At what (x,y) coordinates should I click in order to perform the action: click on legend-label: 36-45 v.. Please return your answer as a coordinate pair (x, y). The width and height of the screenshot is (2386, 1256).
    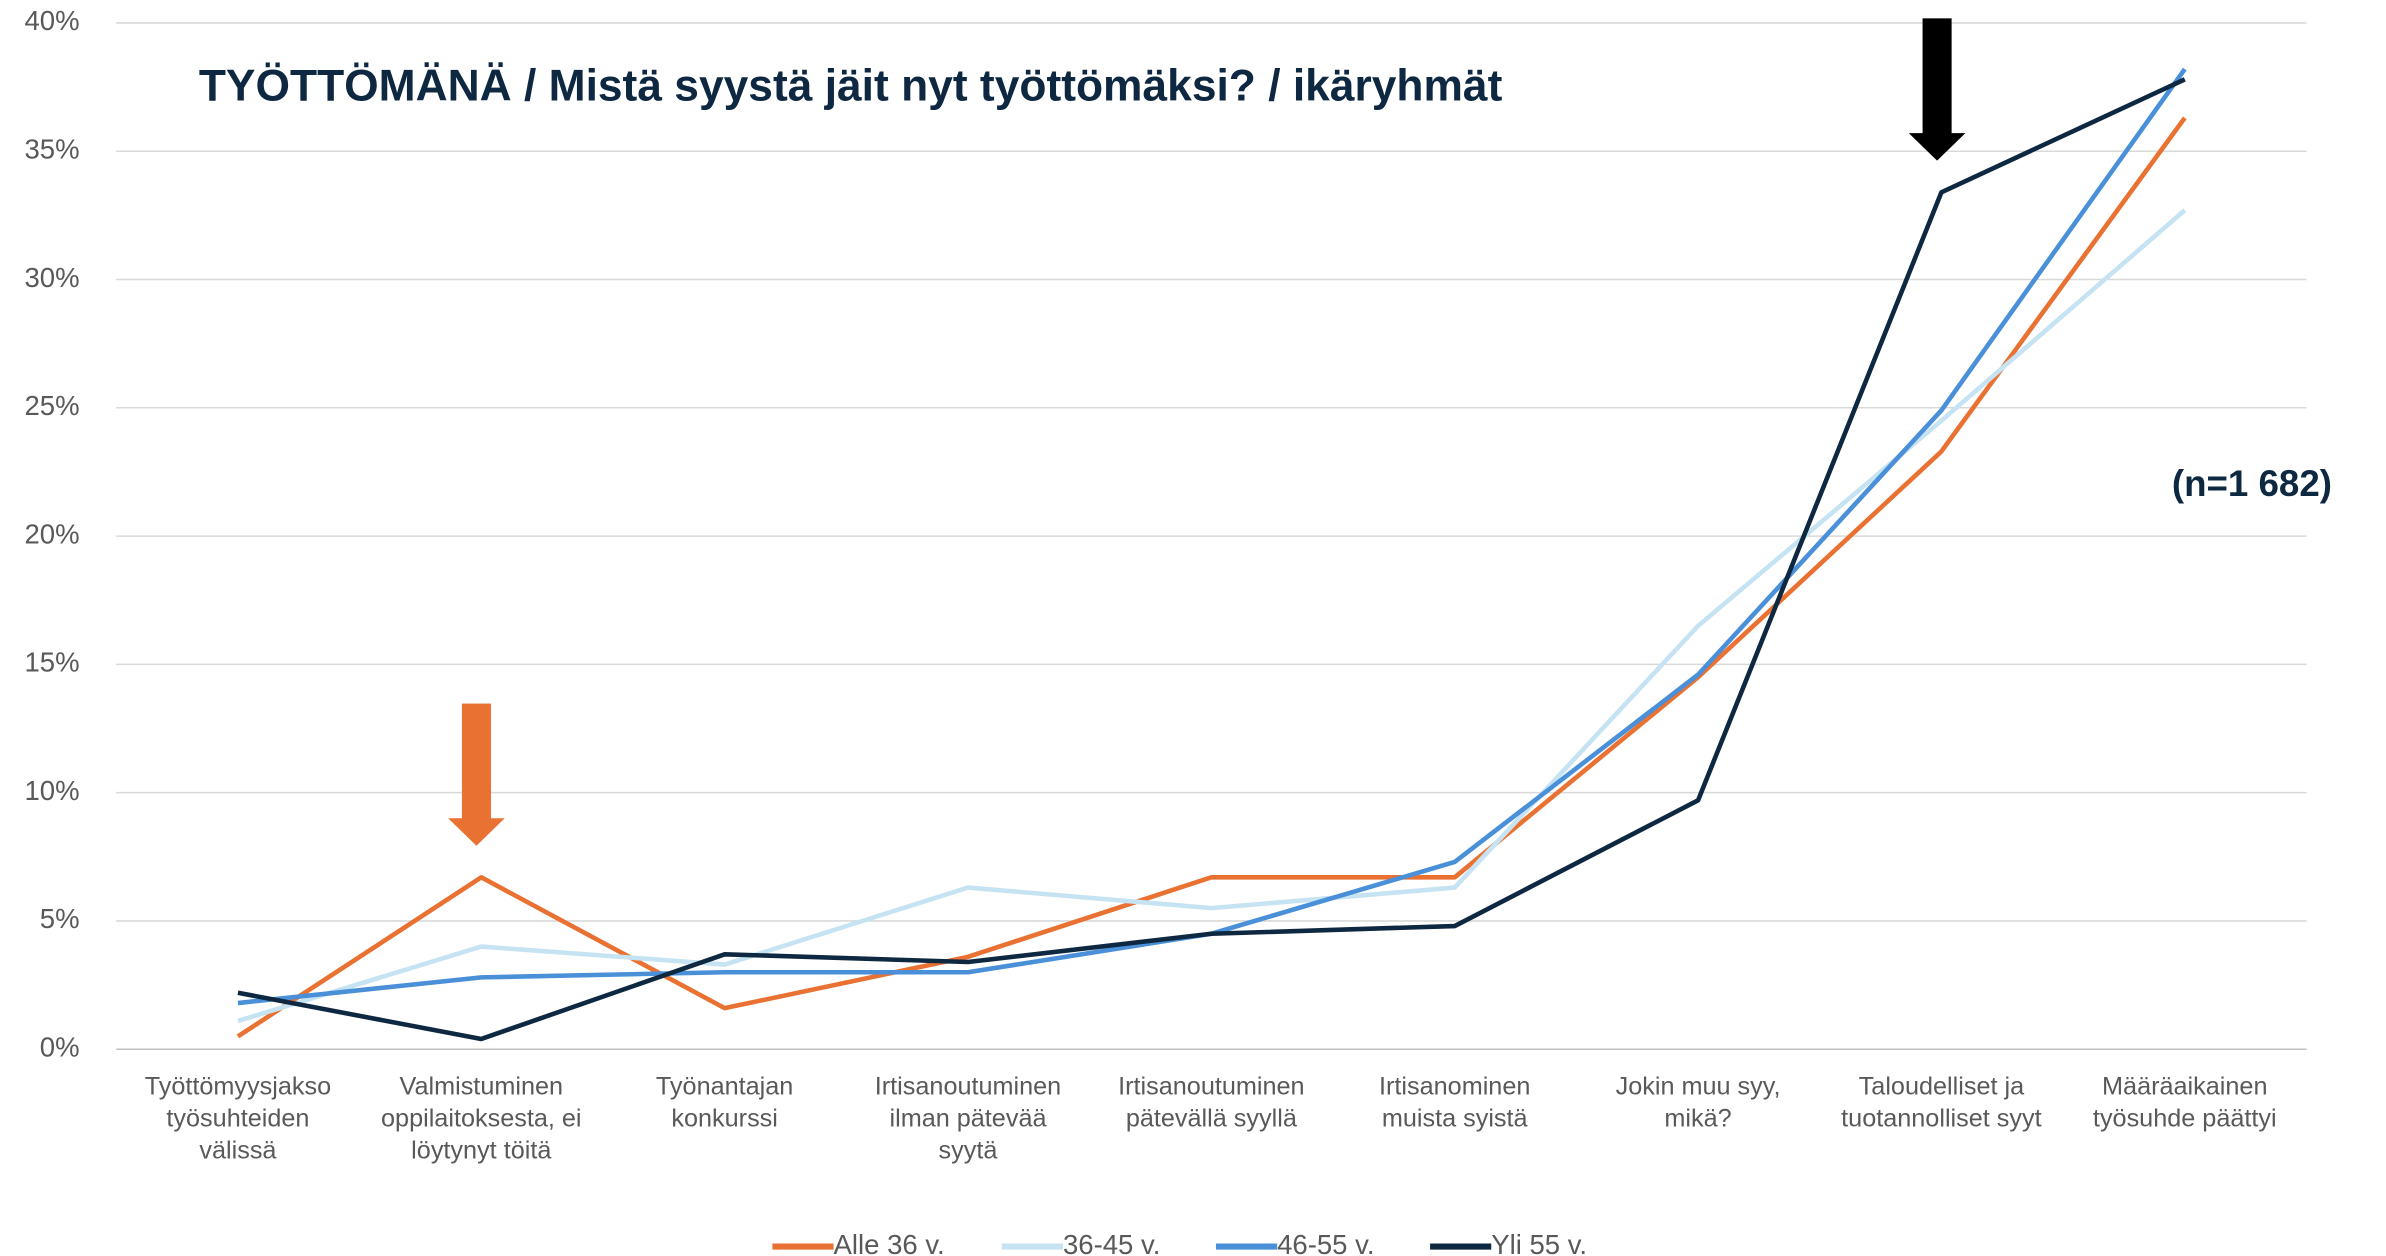
    Looking at the image, I should click on (1111, 1242).